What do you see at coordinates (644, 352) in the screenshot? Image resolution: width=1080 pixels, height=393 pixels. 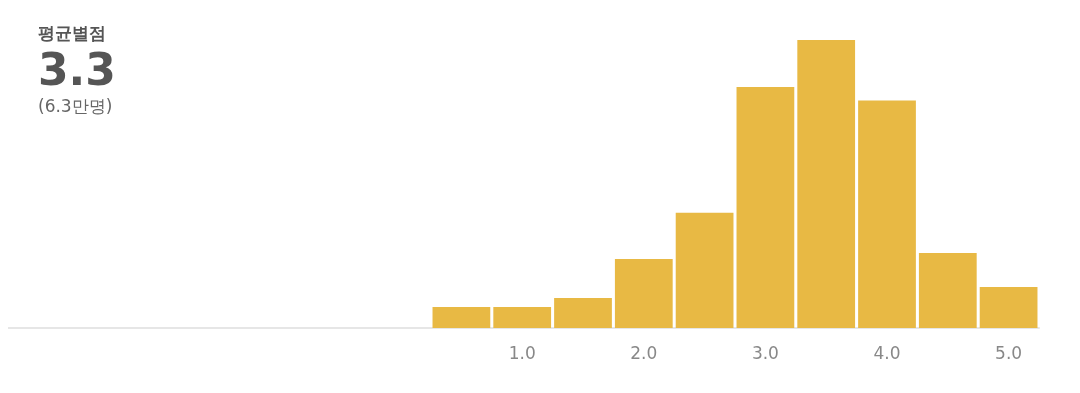 I see `x-tick-label: 2.0` at bounding box center [644, 352].